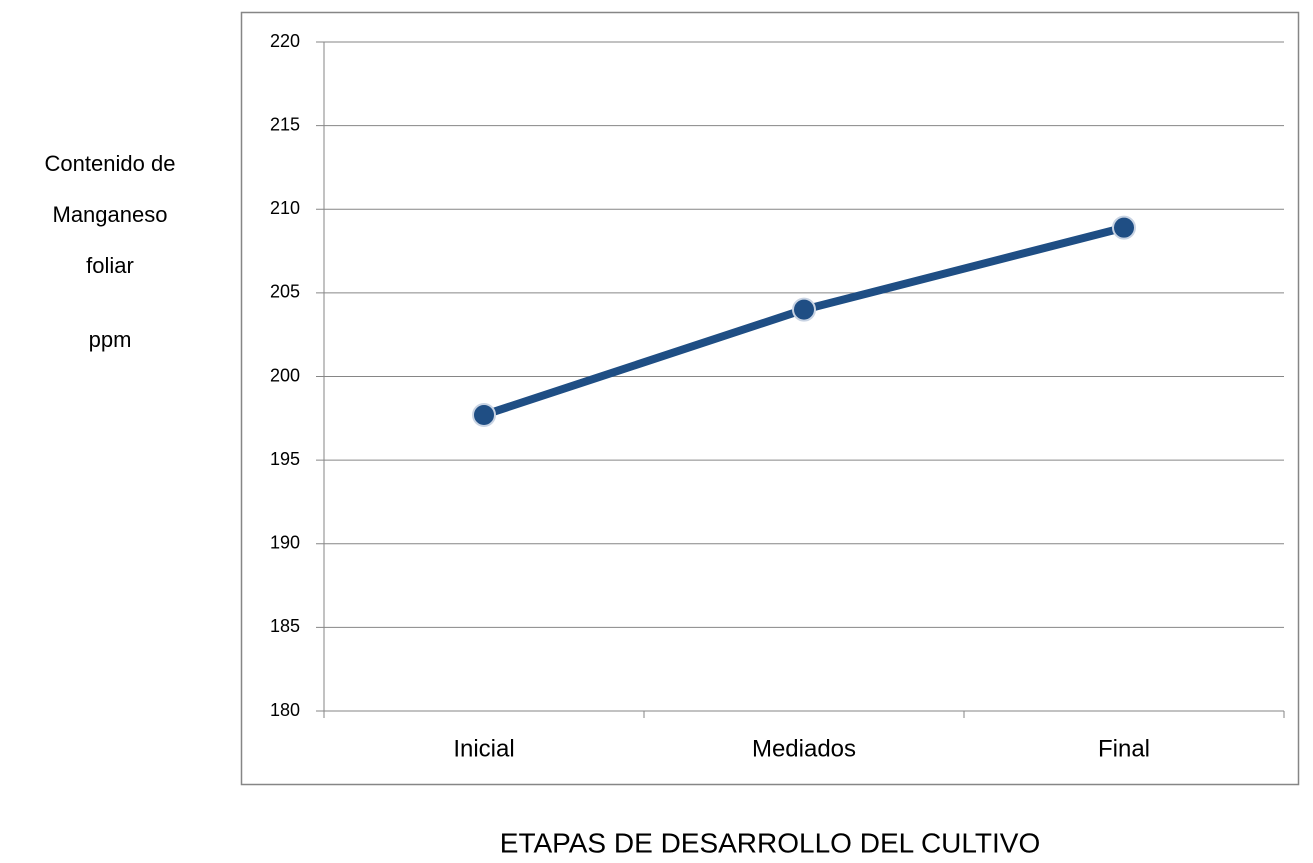 Image resolution: width=1313 pixels, height=863 pixels. What do you see at coordinates (110, 214) in the screenshot?
I see `y-axis-label: Manganeso` at bounding box center [110, 214].